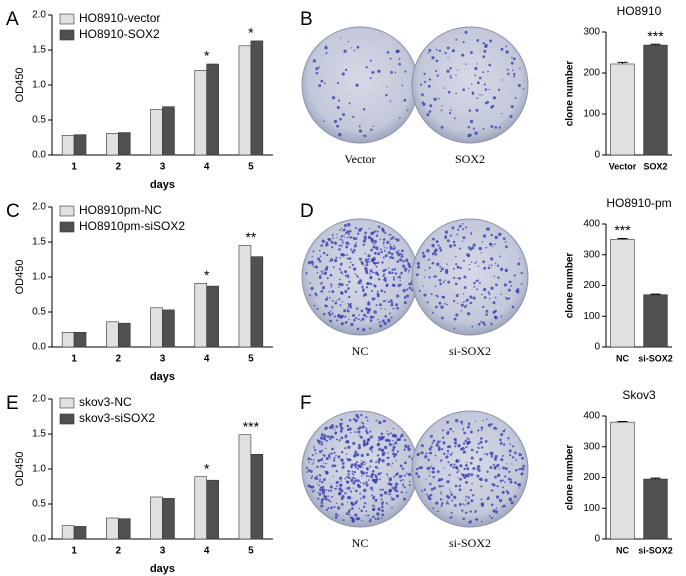 This screenshot has height=576, width=686. What do you see at coordinates (207, 56) in the screenshot?
I see `significance: *` at bounding box center [207, 56].